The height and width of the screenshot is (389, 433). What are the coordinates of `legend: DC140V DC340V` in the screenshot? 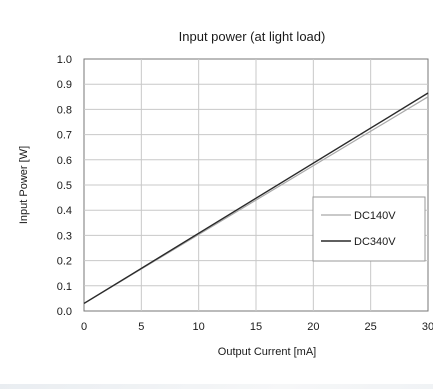 It's located at (369, 229).